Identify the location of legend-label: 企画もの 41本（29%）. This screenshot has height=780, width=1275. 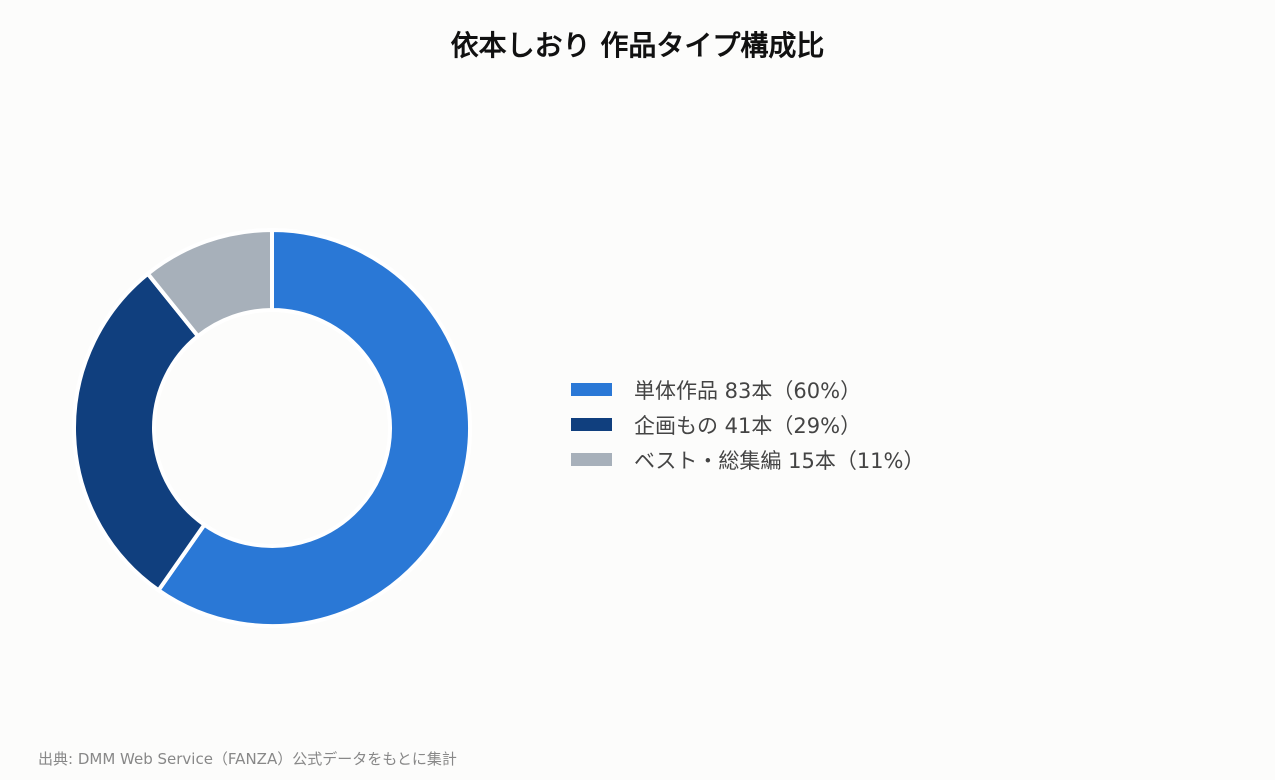
(748, 425).